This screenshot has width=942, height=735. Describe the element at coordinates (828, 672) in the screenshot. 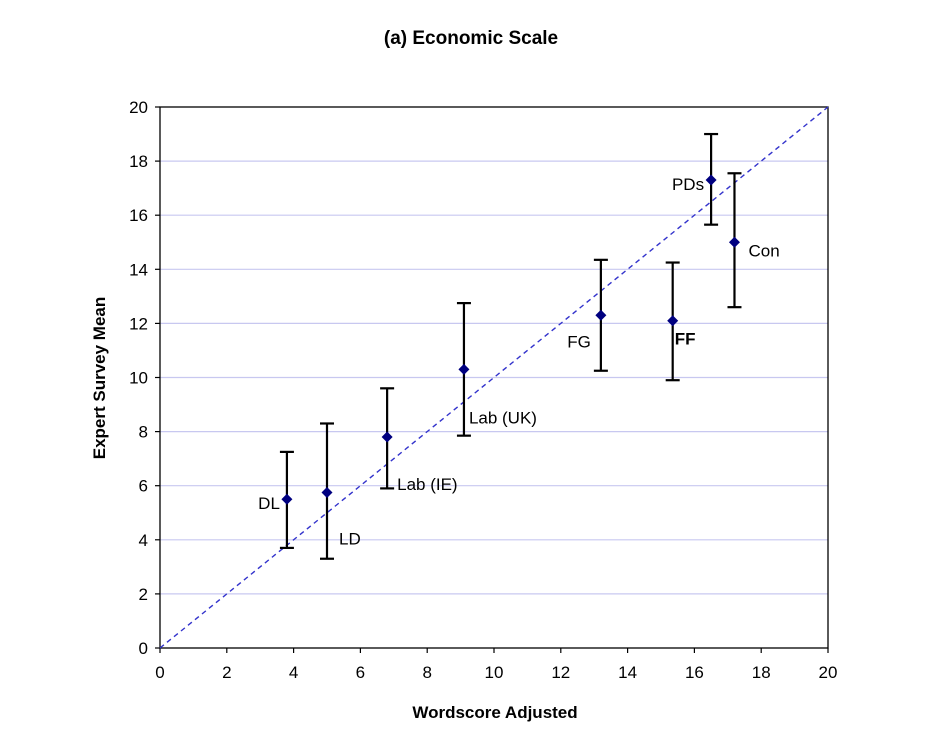

I see `x-tick-label: 20` at that location.